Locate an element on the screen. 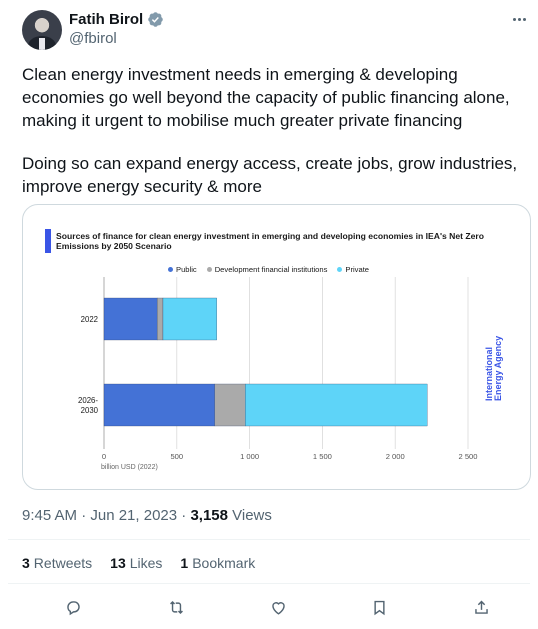  retweet-icon is located at coordinates (176, 607).